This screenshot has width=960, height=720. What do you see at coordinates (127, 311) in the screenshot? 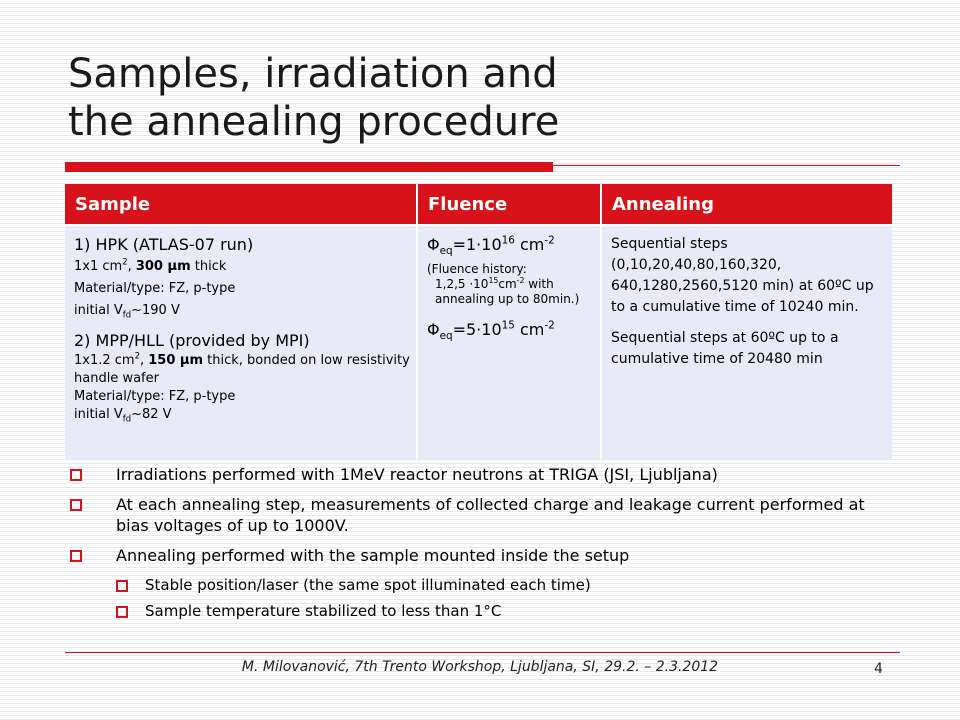
I see `sample1-vfd: initial Vfd~190 V` at bounding box center [127, 311].